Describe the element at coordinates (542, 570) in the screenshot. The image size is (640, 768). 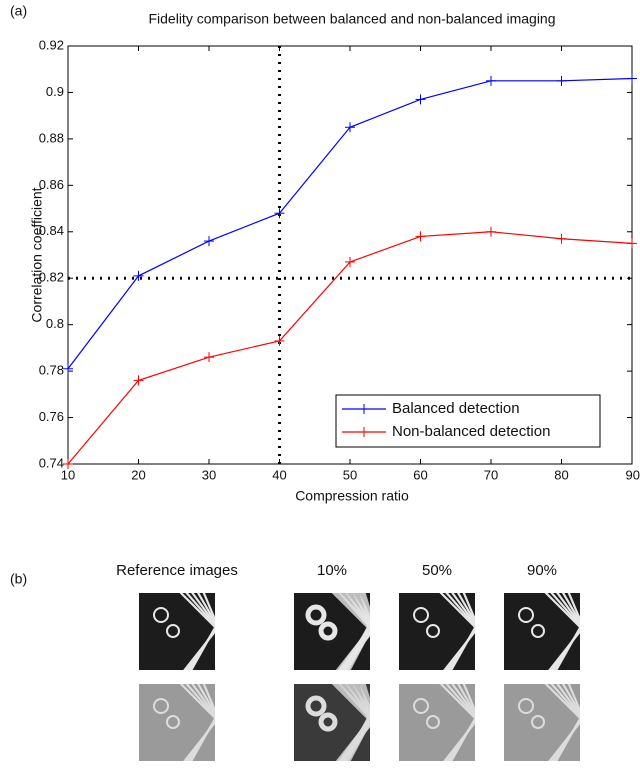
I see `column-label: 90%` at that location.